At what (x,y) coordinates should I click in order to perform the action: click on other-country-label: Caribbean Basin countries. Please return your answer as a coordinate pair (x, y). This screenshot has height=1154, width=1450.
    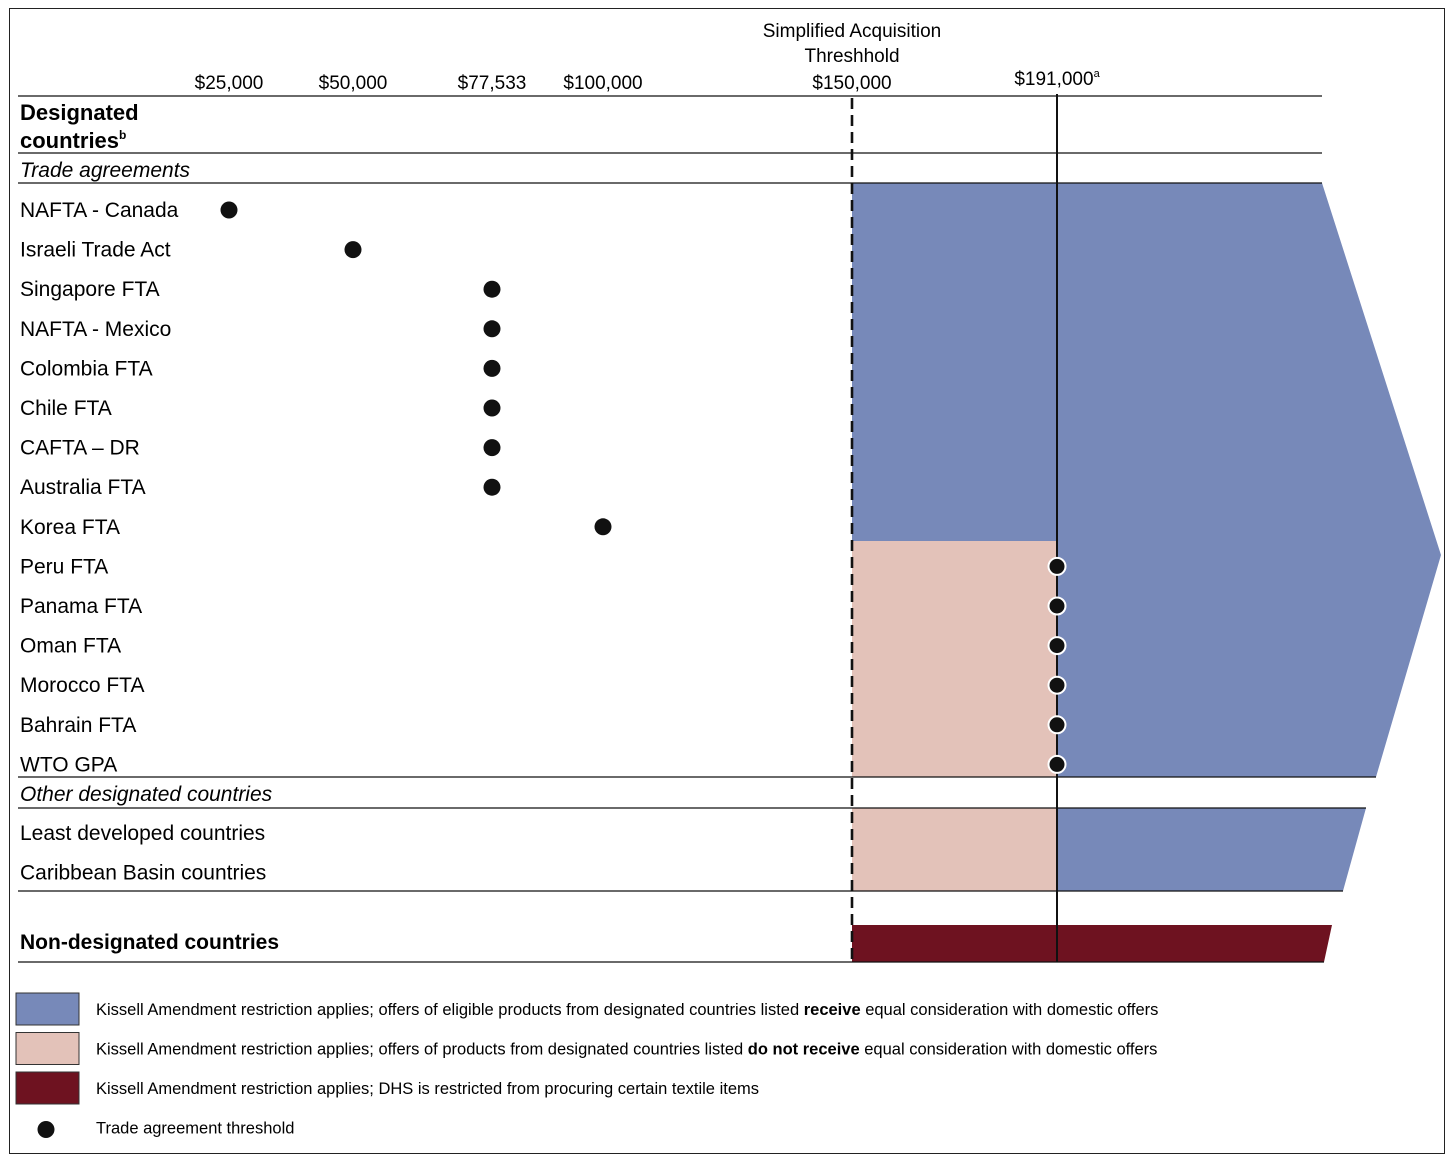
    Looking at the image, I should click on (143, 873).